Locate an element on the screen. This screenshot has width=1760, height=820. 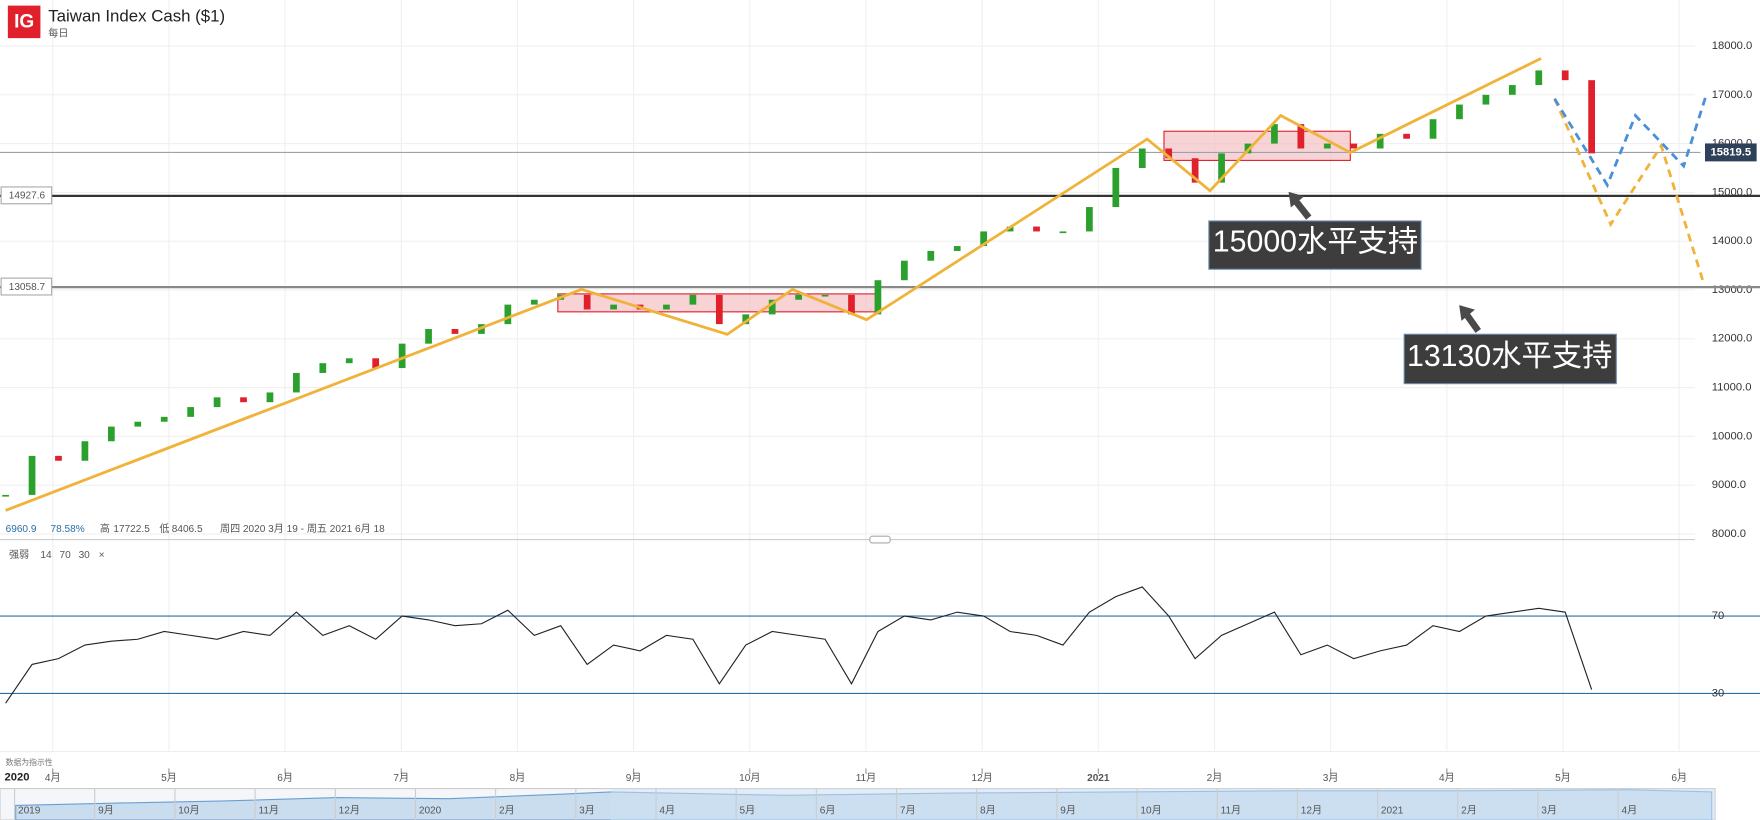
year-label: 2020 is located at coordinates (16, 777).